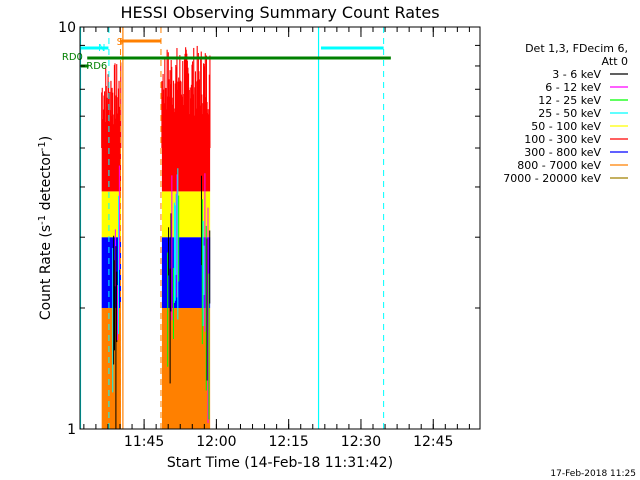  What do you see at coordinates (279, 12) in the screenshot?
I see `chart-title: HESSI Observing Summary Count Rates` at bounding box center [279, 12].